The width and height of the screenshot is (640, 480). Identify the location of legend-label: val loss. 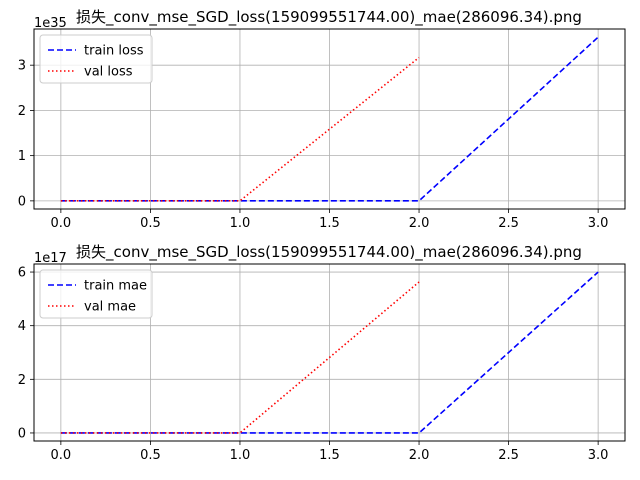
(108, 72).